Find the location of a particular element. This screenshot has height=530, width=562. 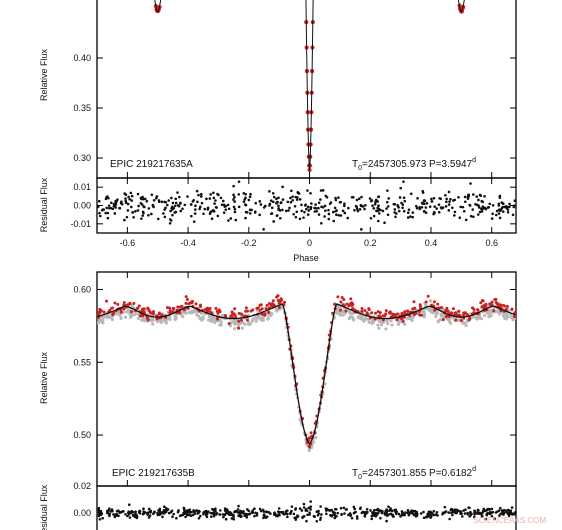

x-tick-label: -0.4 is located at coordinates (188, 243).